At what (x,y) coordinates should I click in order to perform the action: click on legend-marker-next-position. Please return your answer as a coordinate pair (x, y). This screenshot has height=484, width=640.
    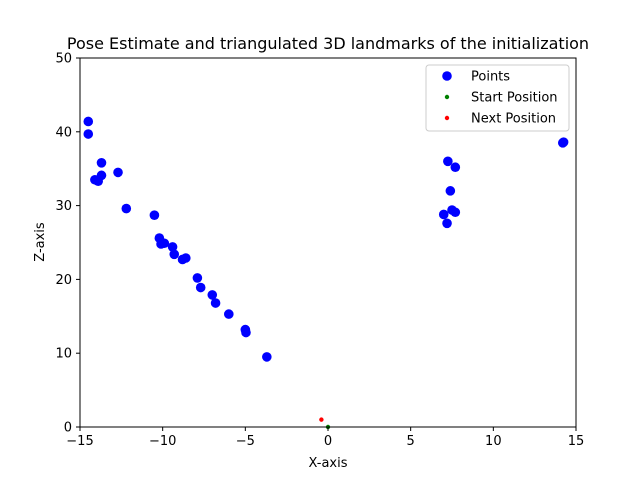
    Looking at the image, I should click on (447, 118).